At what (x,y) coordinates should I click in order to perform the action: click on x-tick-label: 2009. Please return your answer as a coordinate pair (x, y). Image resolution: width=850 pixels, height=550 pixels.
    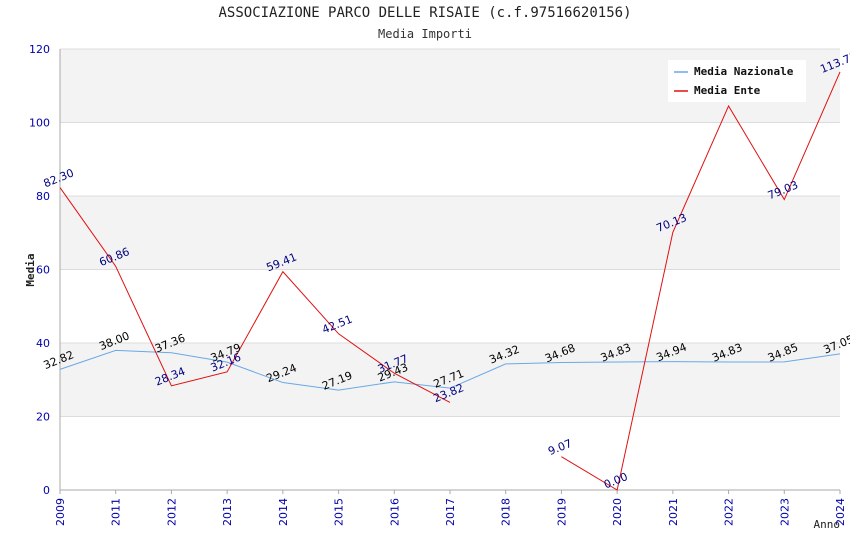
    Looking at the image, I should click on (60, 512).